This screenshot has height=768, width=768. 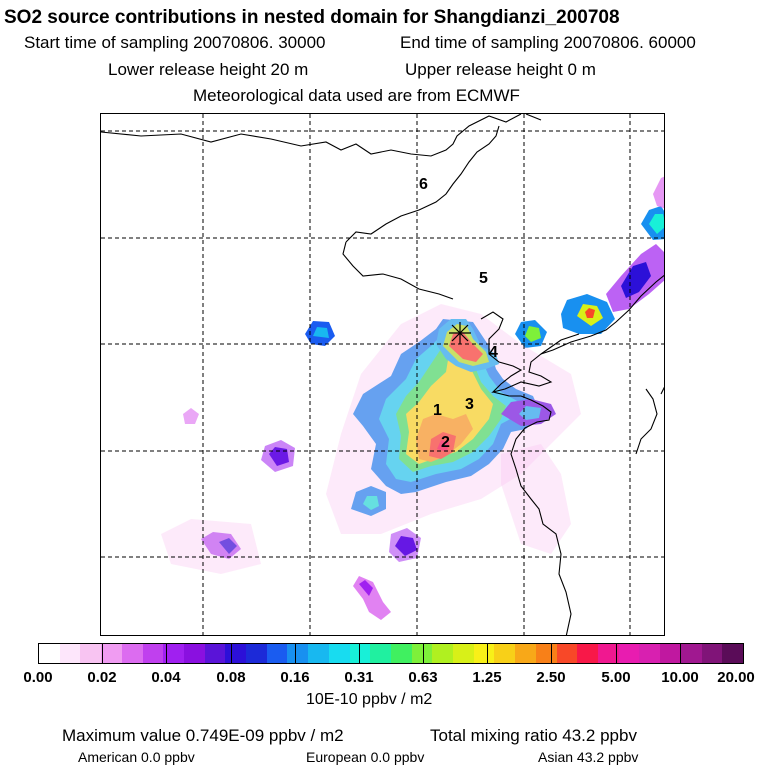 What do you see at coordinates (500, 69) in the screenshot?
I see `upper-release-text: Upper release height 0 m` at bounding box center [500, 69].